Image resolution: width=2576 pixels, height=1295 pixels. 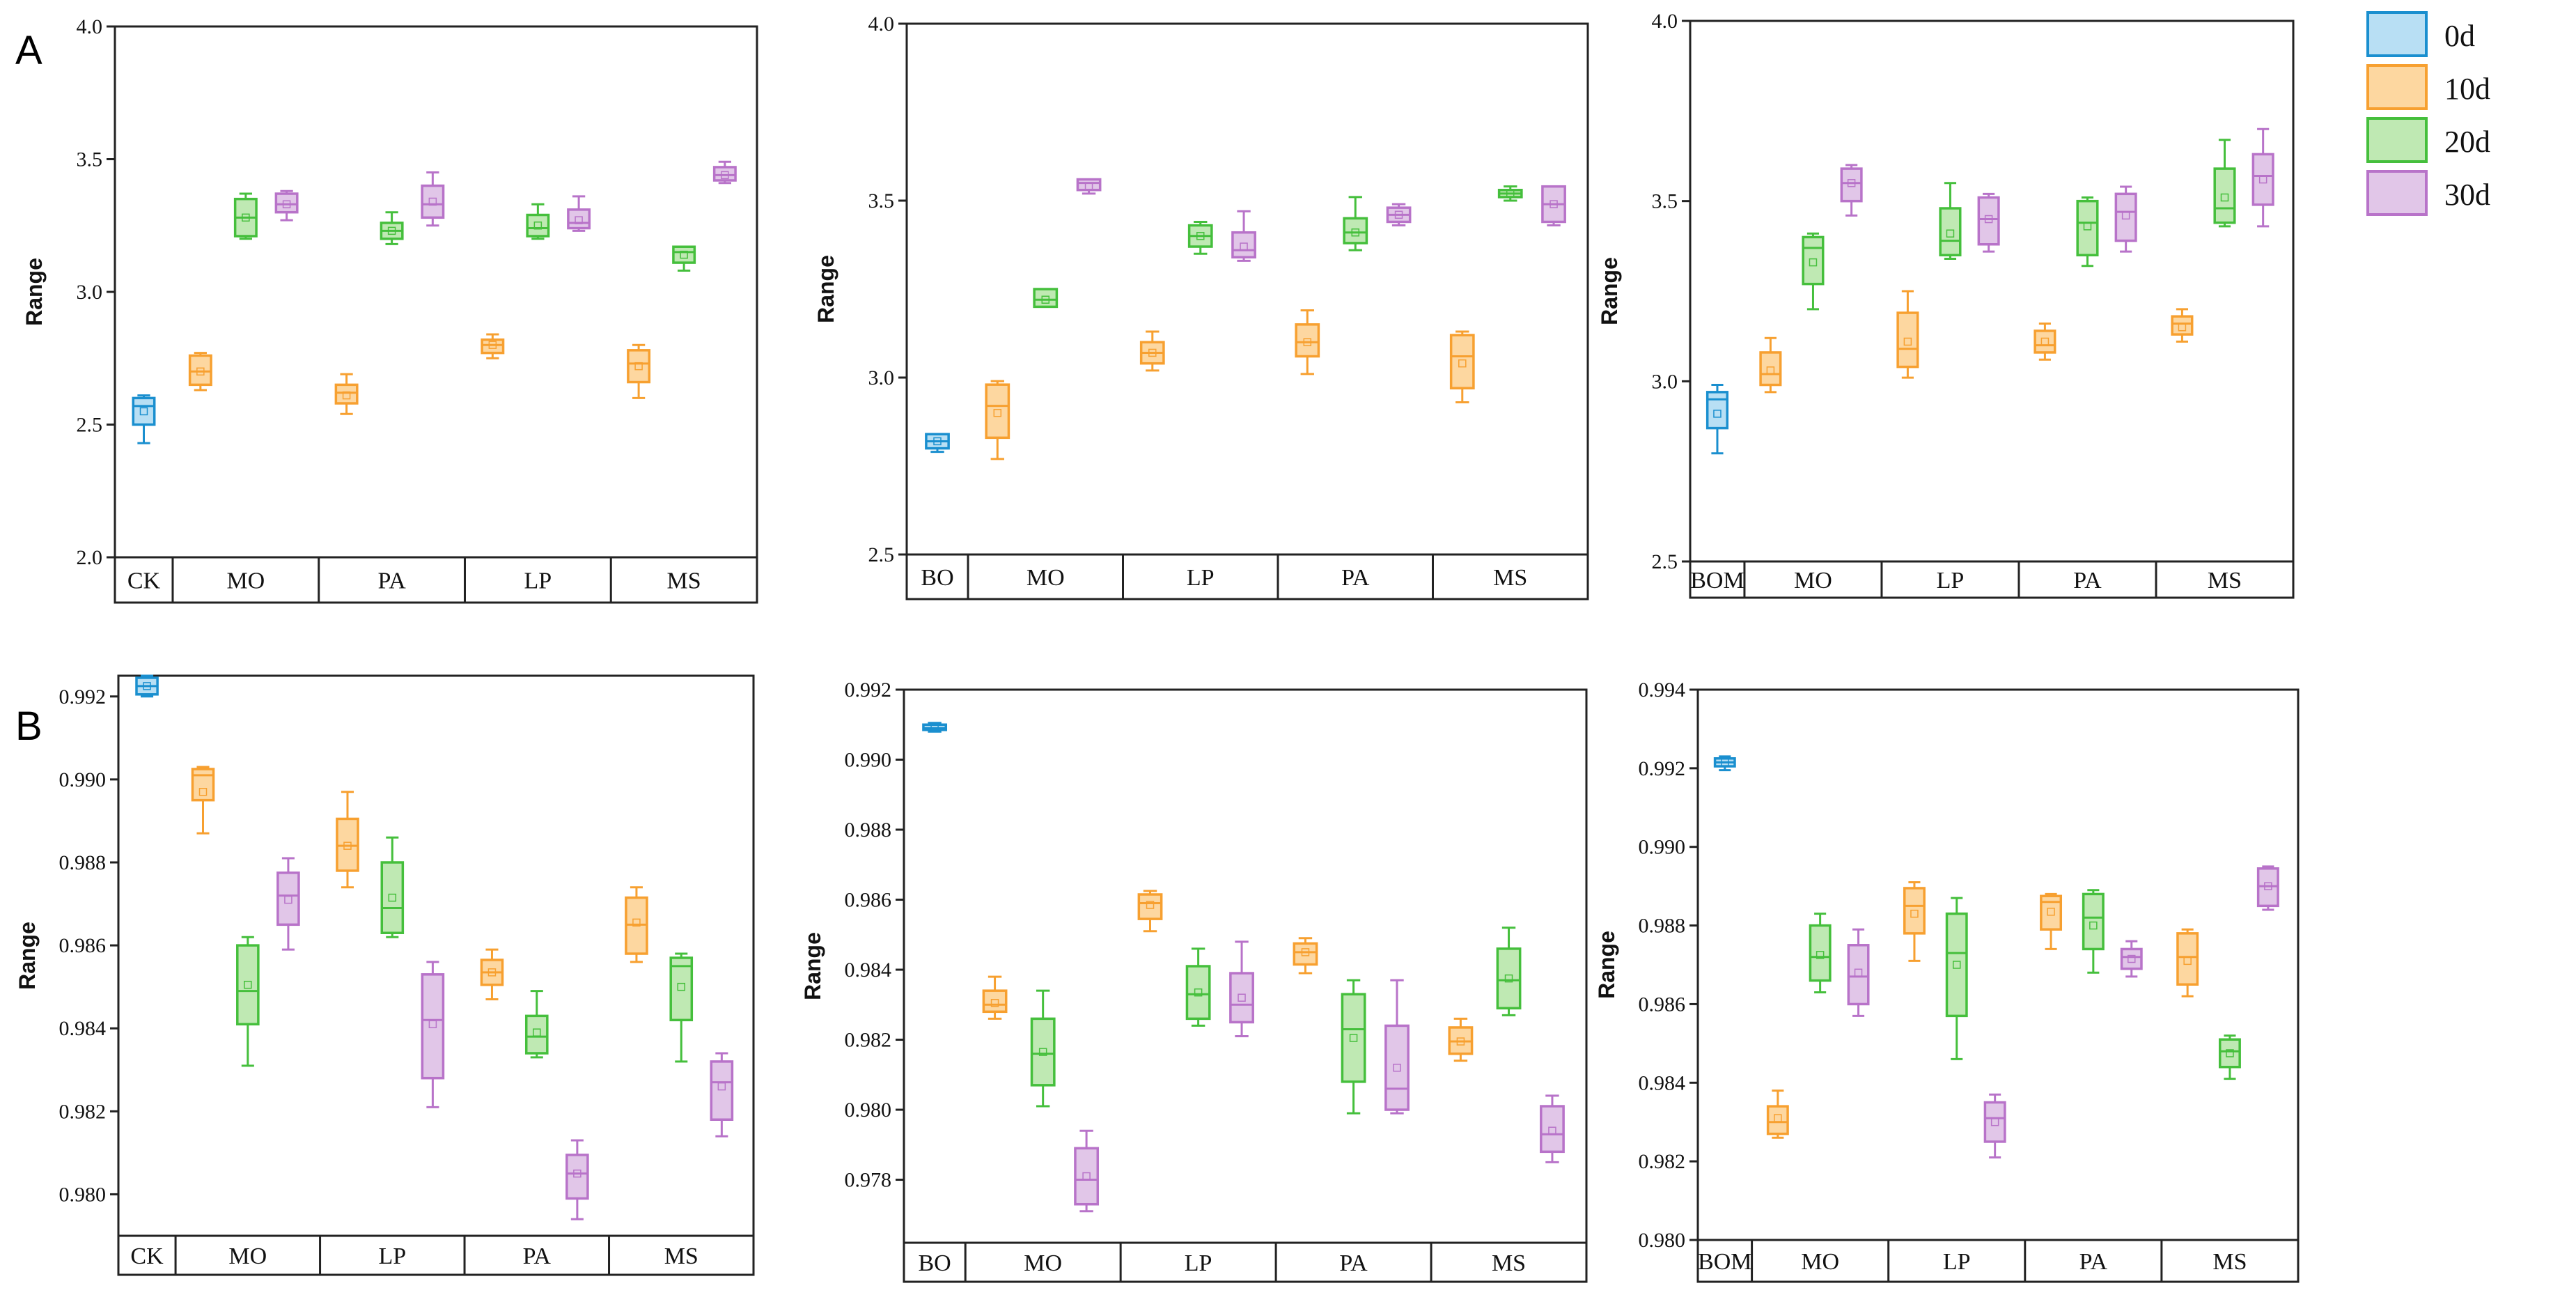 I want to click on box-MS-30d, so click(x=2262, y=177).